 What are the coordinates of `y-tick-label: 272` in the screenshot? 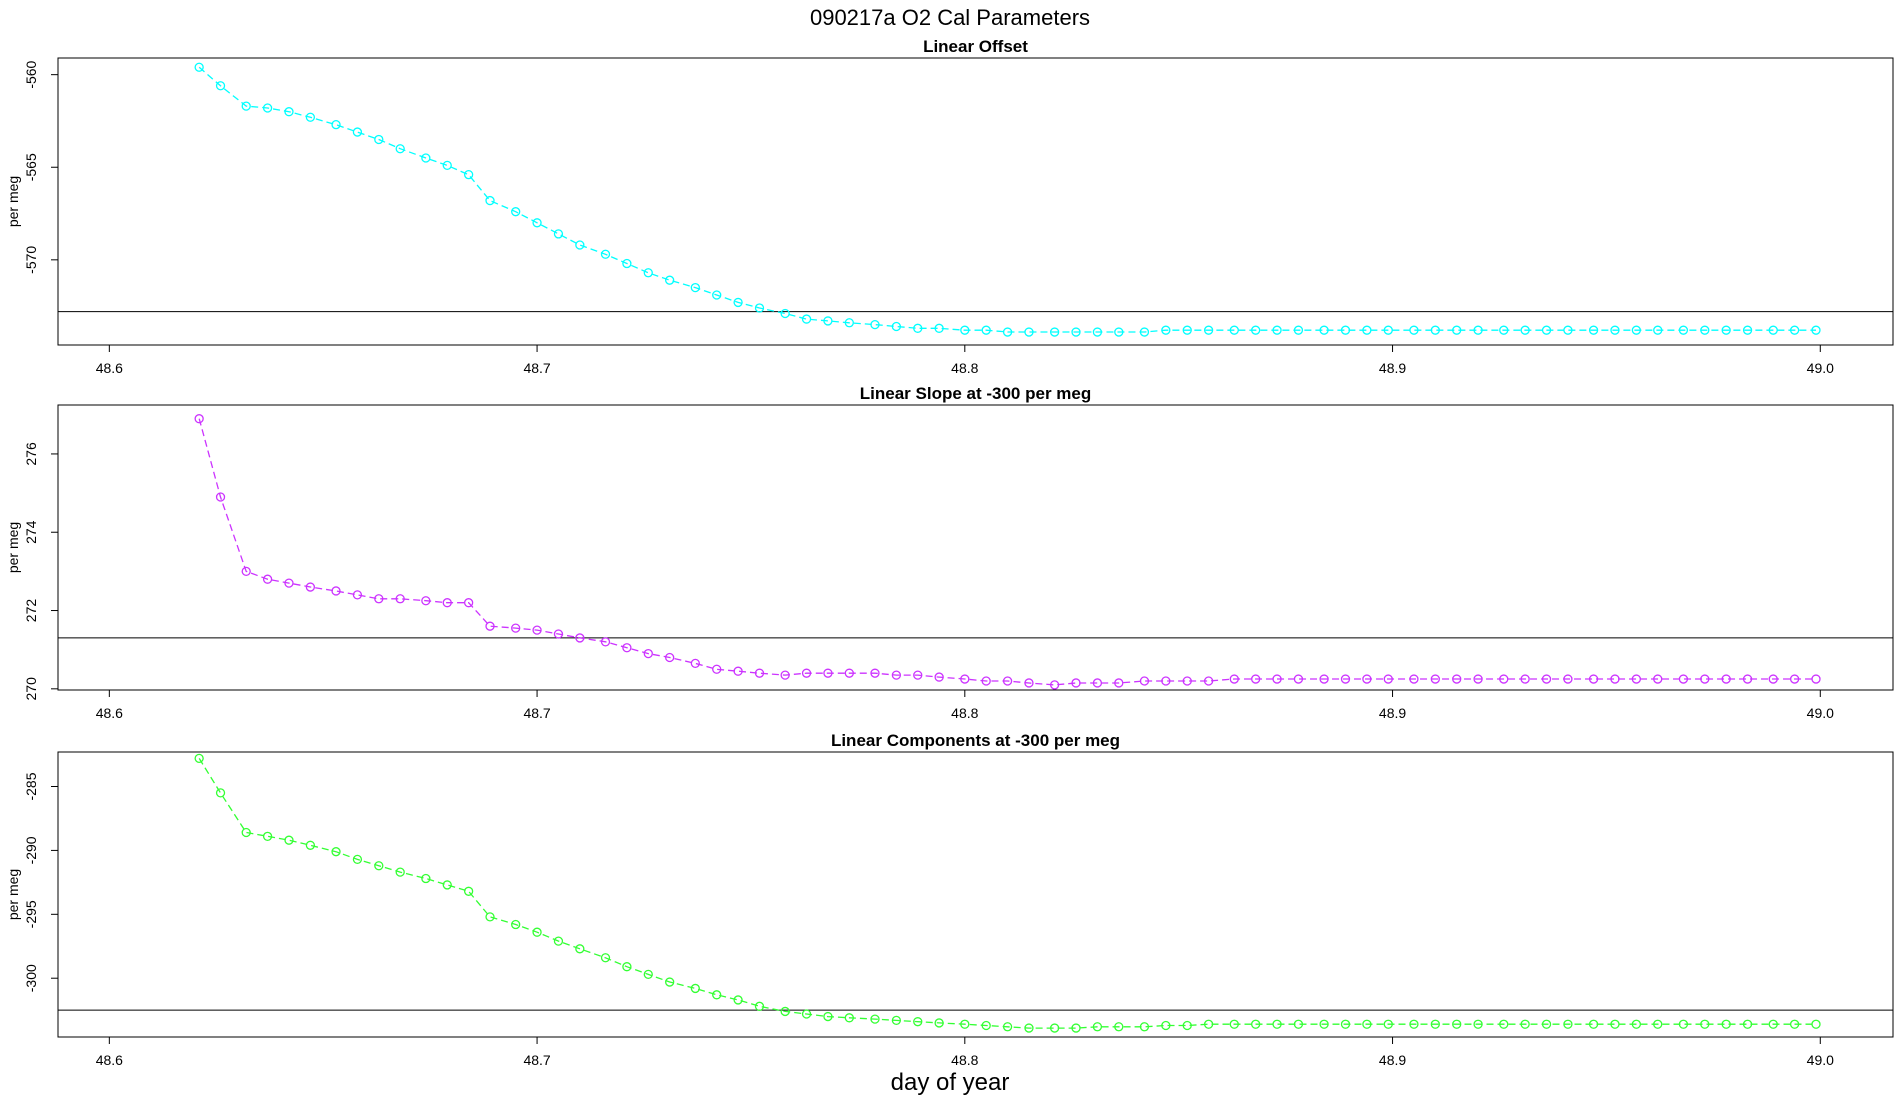 It's located at (31, 611).